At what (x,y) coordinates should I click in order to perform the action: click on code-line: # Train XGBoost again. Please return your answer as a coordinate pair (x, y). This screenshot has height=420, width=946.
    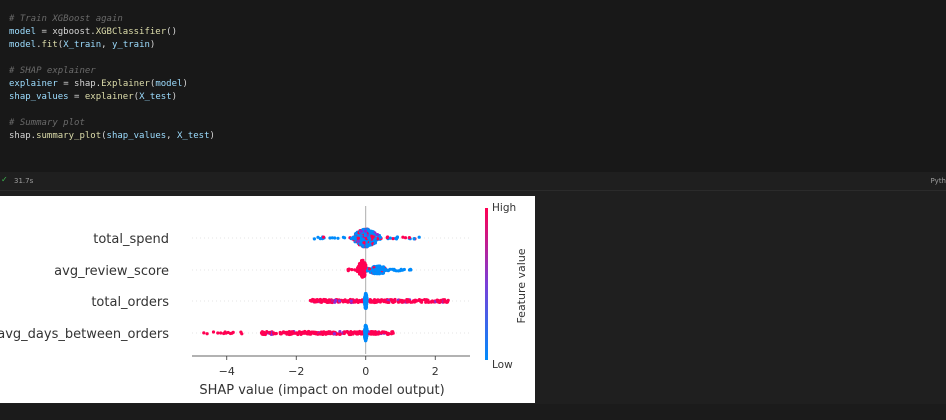
    Looking at the image, I should click on (112, 19).